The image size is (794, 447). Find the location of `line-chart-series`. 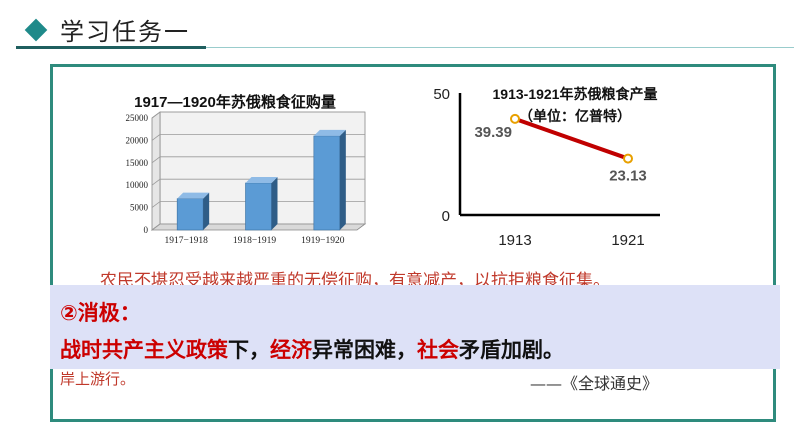

line-chart-series is located at coordinates (571, 139).